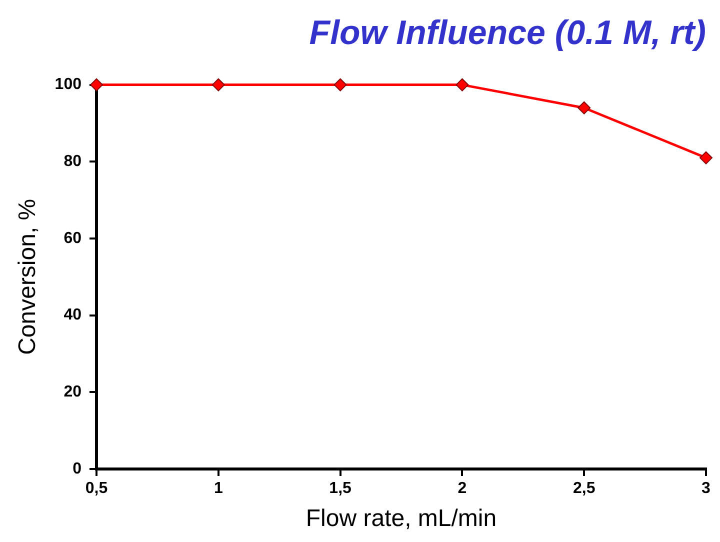 This screenshot has width=720, height=542. What do you see at coordinates (401, 518) in the screenshot?
I see `x-axis-title: Flow rate, mL/min` at bounding box center [401, 518].